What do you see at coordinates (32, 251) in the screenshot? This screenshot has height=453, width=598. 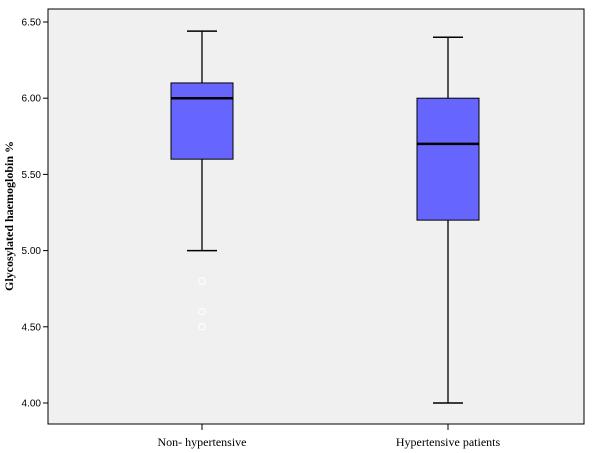 I see `y-tick-label: 5.00` at bounding box center [32, 251].